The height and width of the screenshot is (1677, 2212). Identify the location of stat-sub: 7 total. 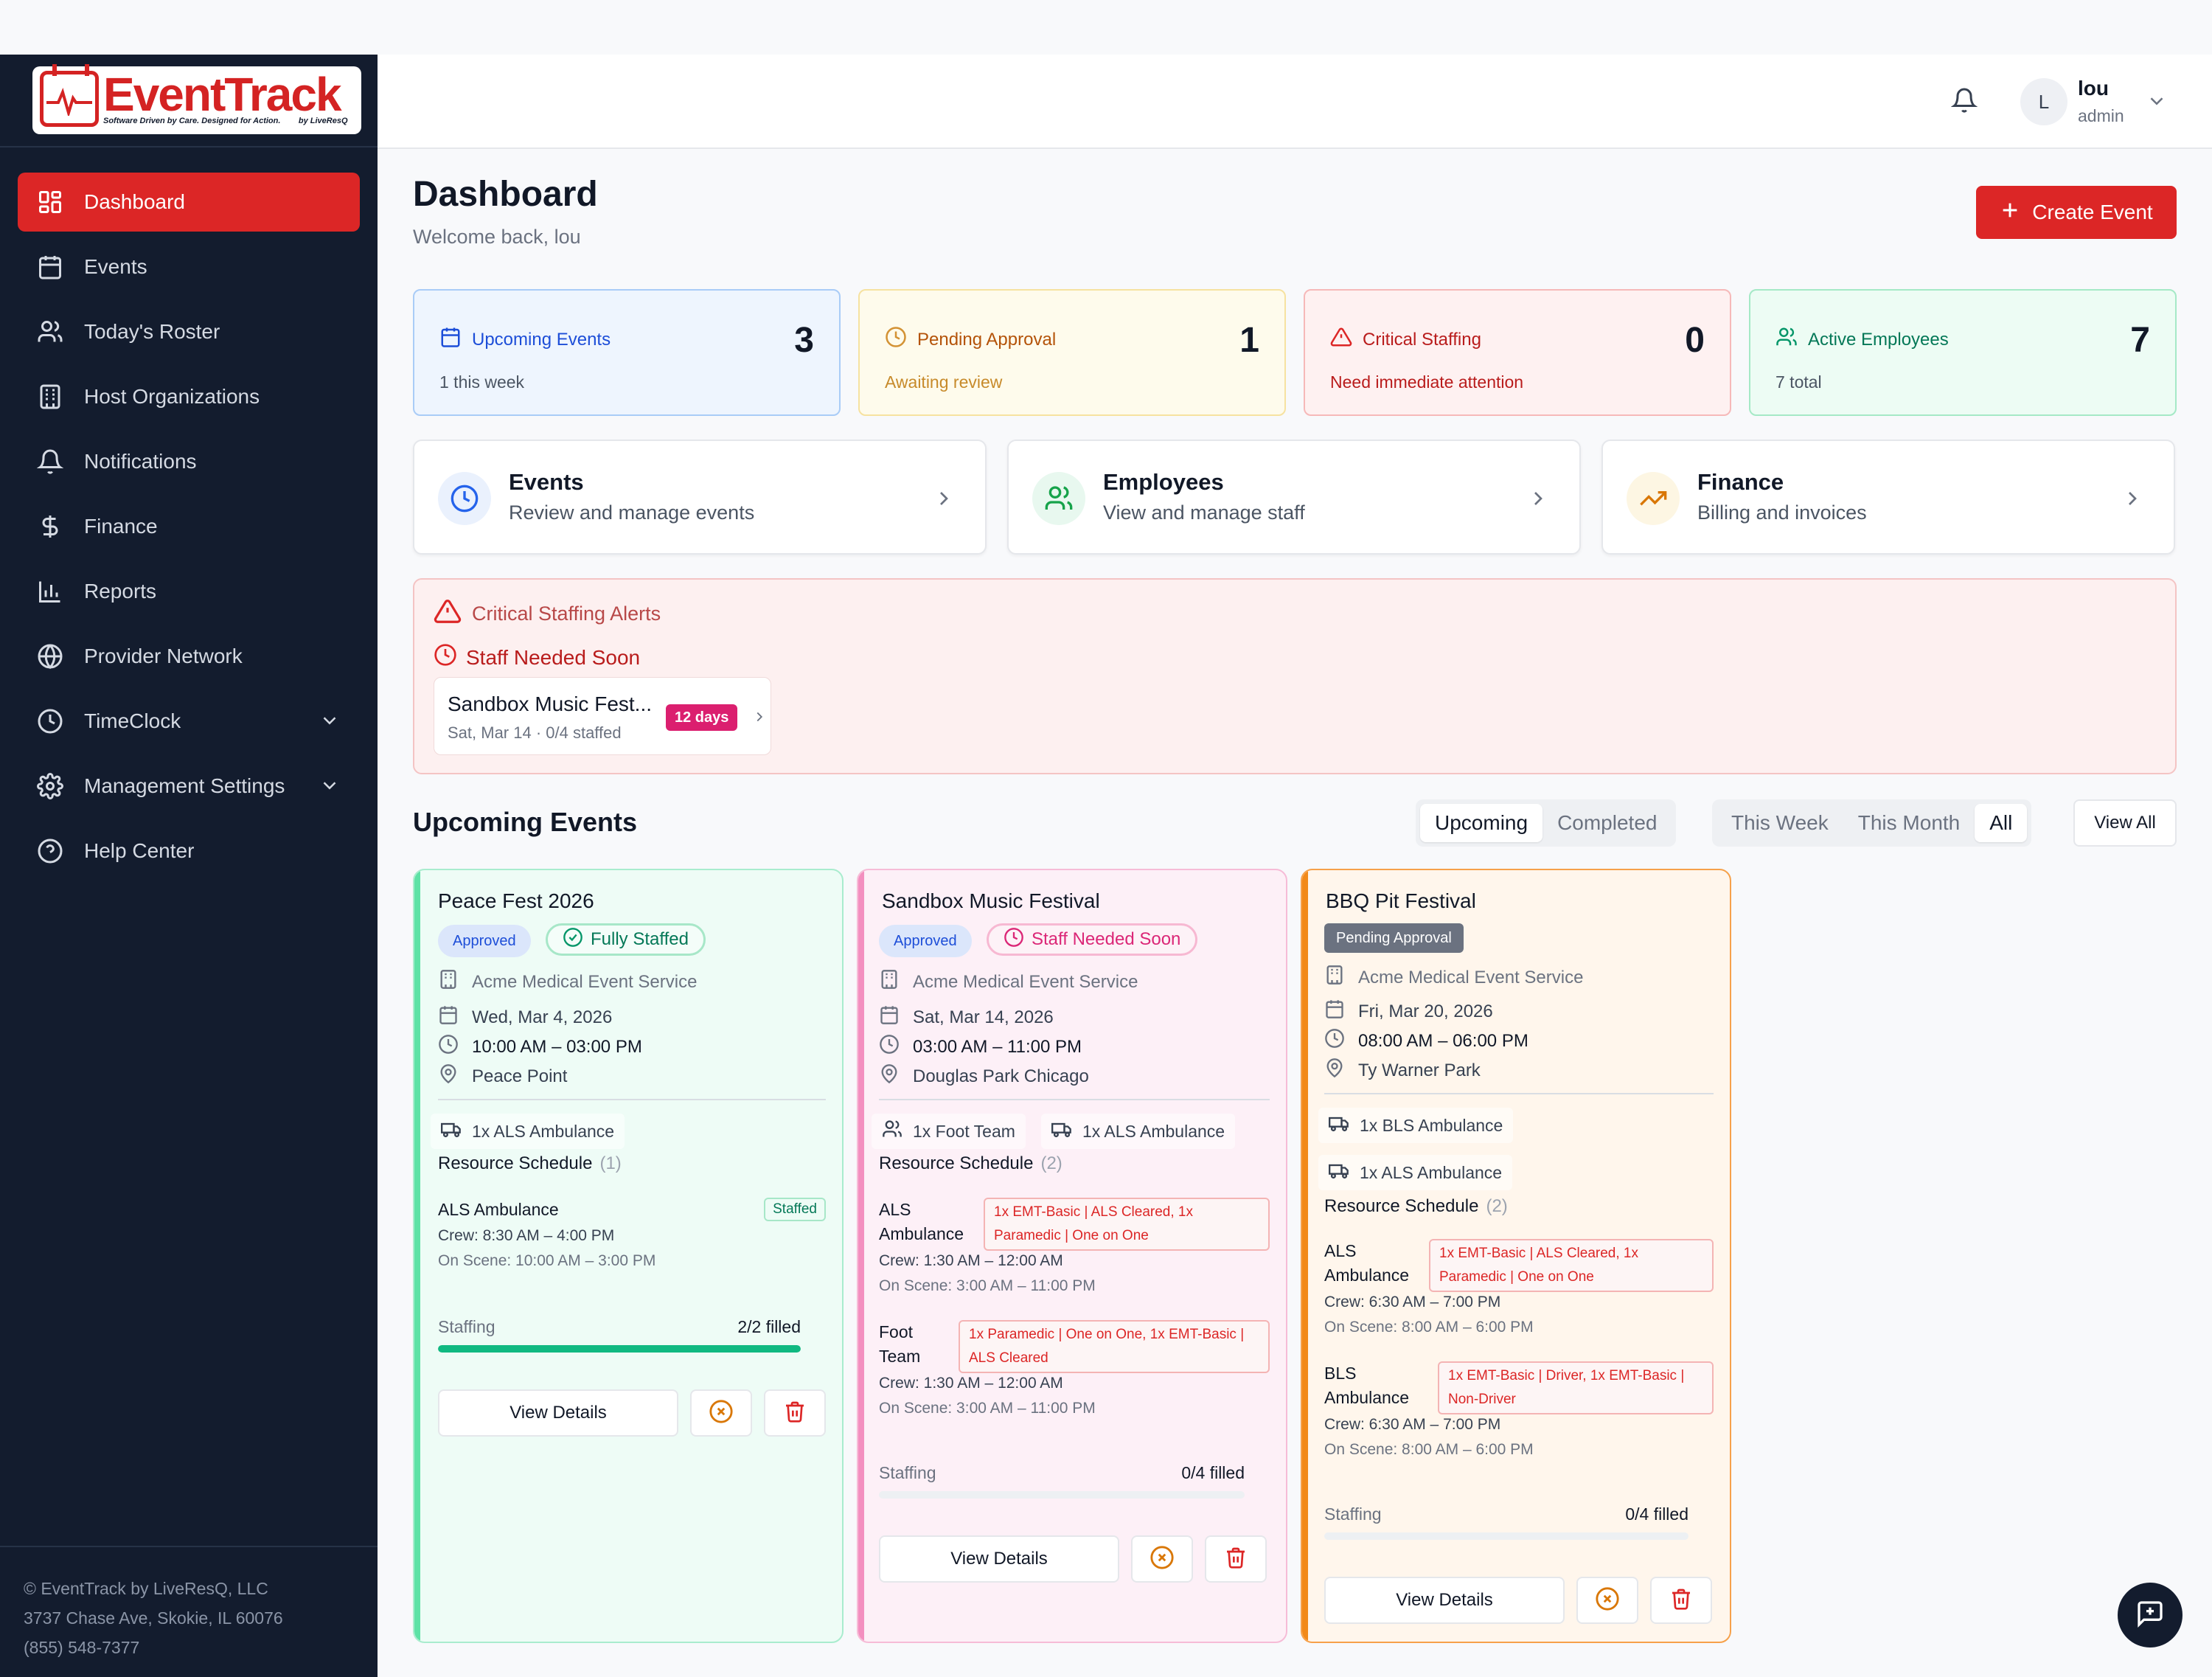
(1798, 382).